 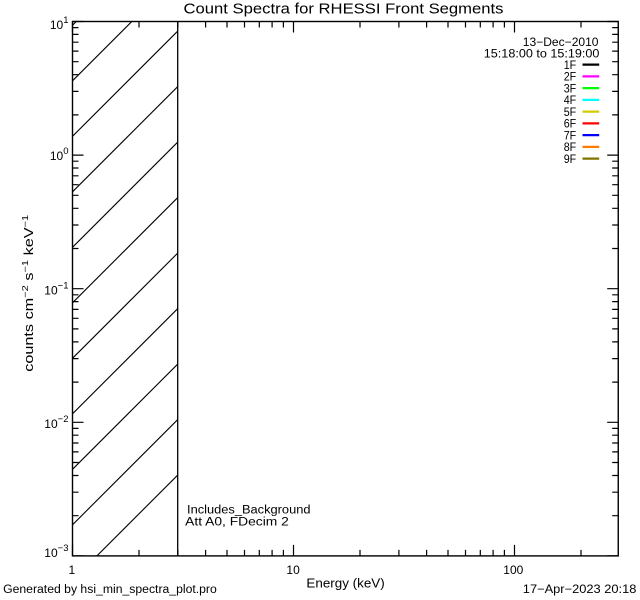 I want to click on svg-text: Energy (keV), so click(x=345, y=583).